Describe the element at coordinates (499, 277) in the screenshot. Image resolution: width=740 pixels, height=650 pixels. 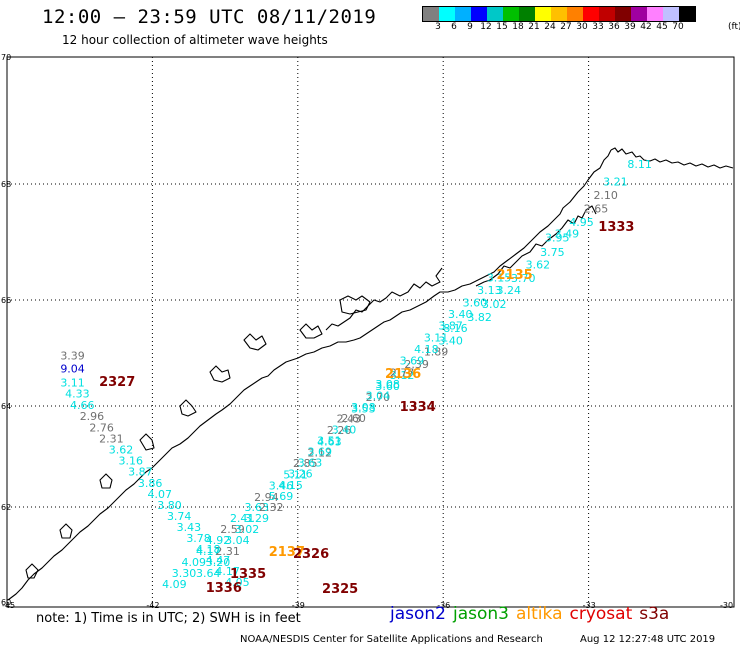
I see `wave-height-value: 3.15` at that location.